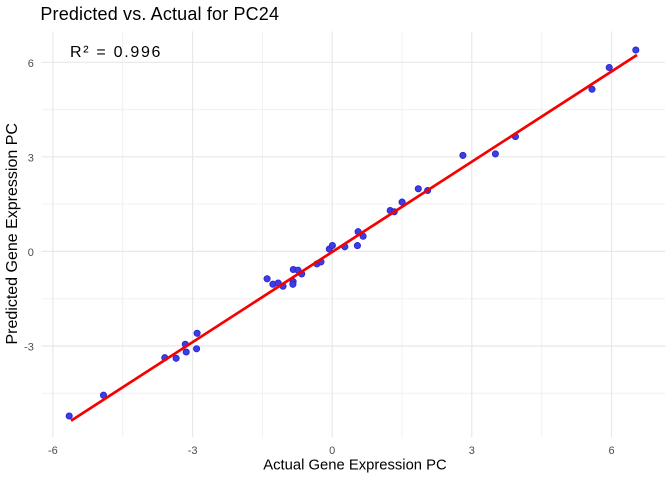  What do you see at coordinates (355, 465) in the screenshot?
I see `svg-text: Actual Gene Expression PC` at bounding box center [355, 465].